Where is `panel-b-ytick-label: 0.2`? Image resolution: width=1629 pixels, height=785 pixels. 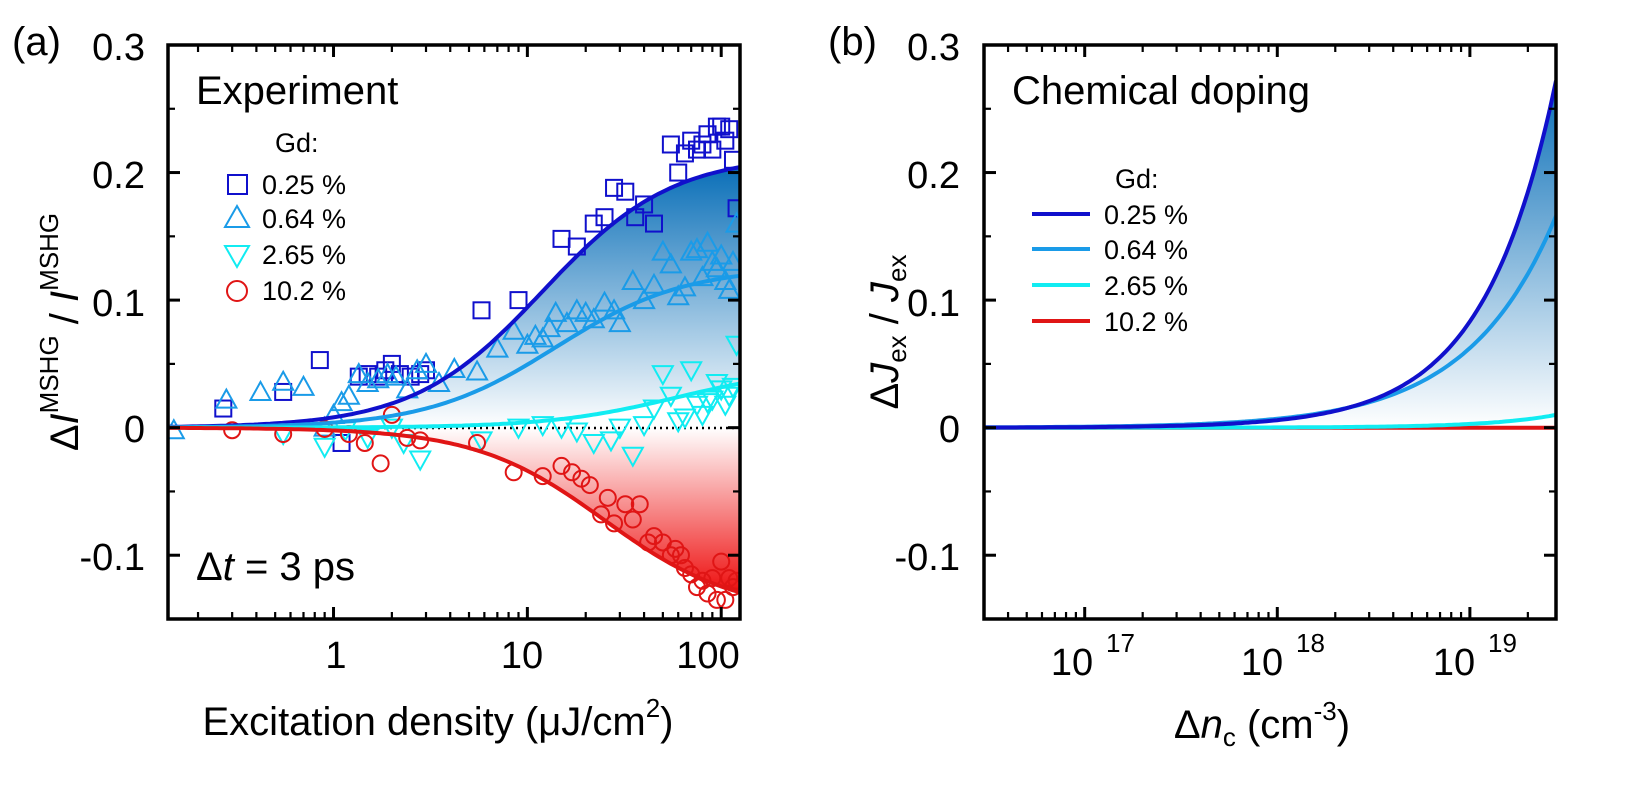
panel-b-ytick-label: 0.2 is located at coordinates (933, 176).